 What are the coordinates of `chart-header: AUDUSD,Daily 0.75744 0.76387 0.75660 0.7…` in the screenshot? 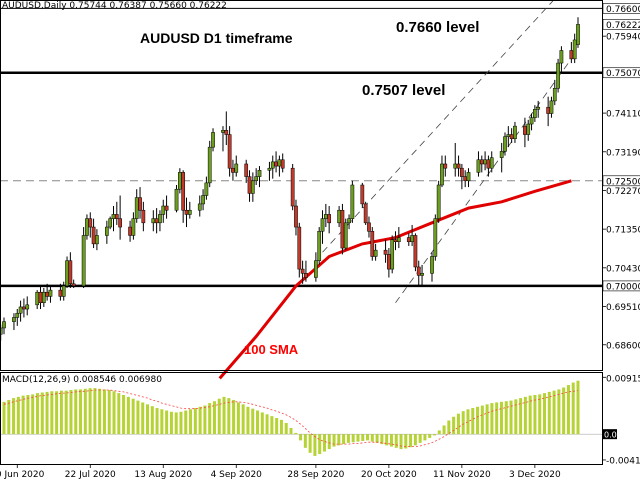 It's located at (114, 6).